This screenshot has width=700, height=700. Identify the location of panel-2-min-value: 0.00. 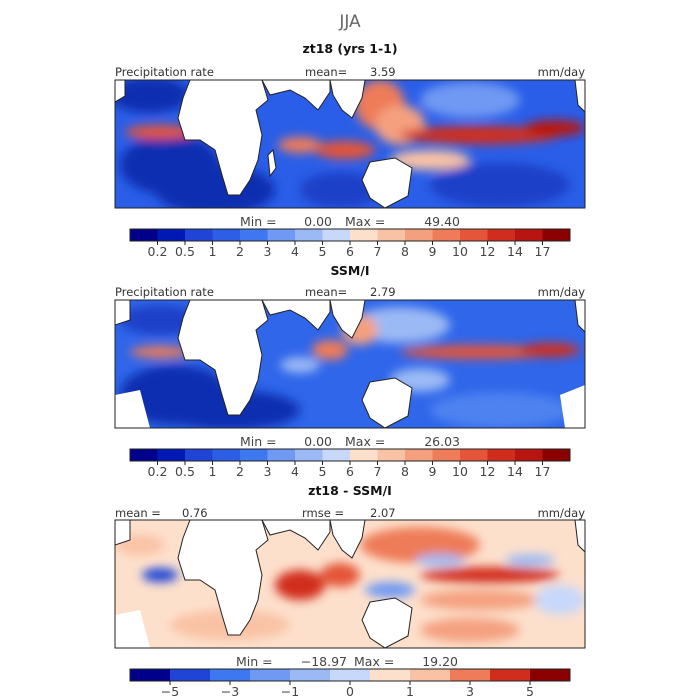
(318, 441).